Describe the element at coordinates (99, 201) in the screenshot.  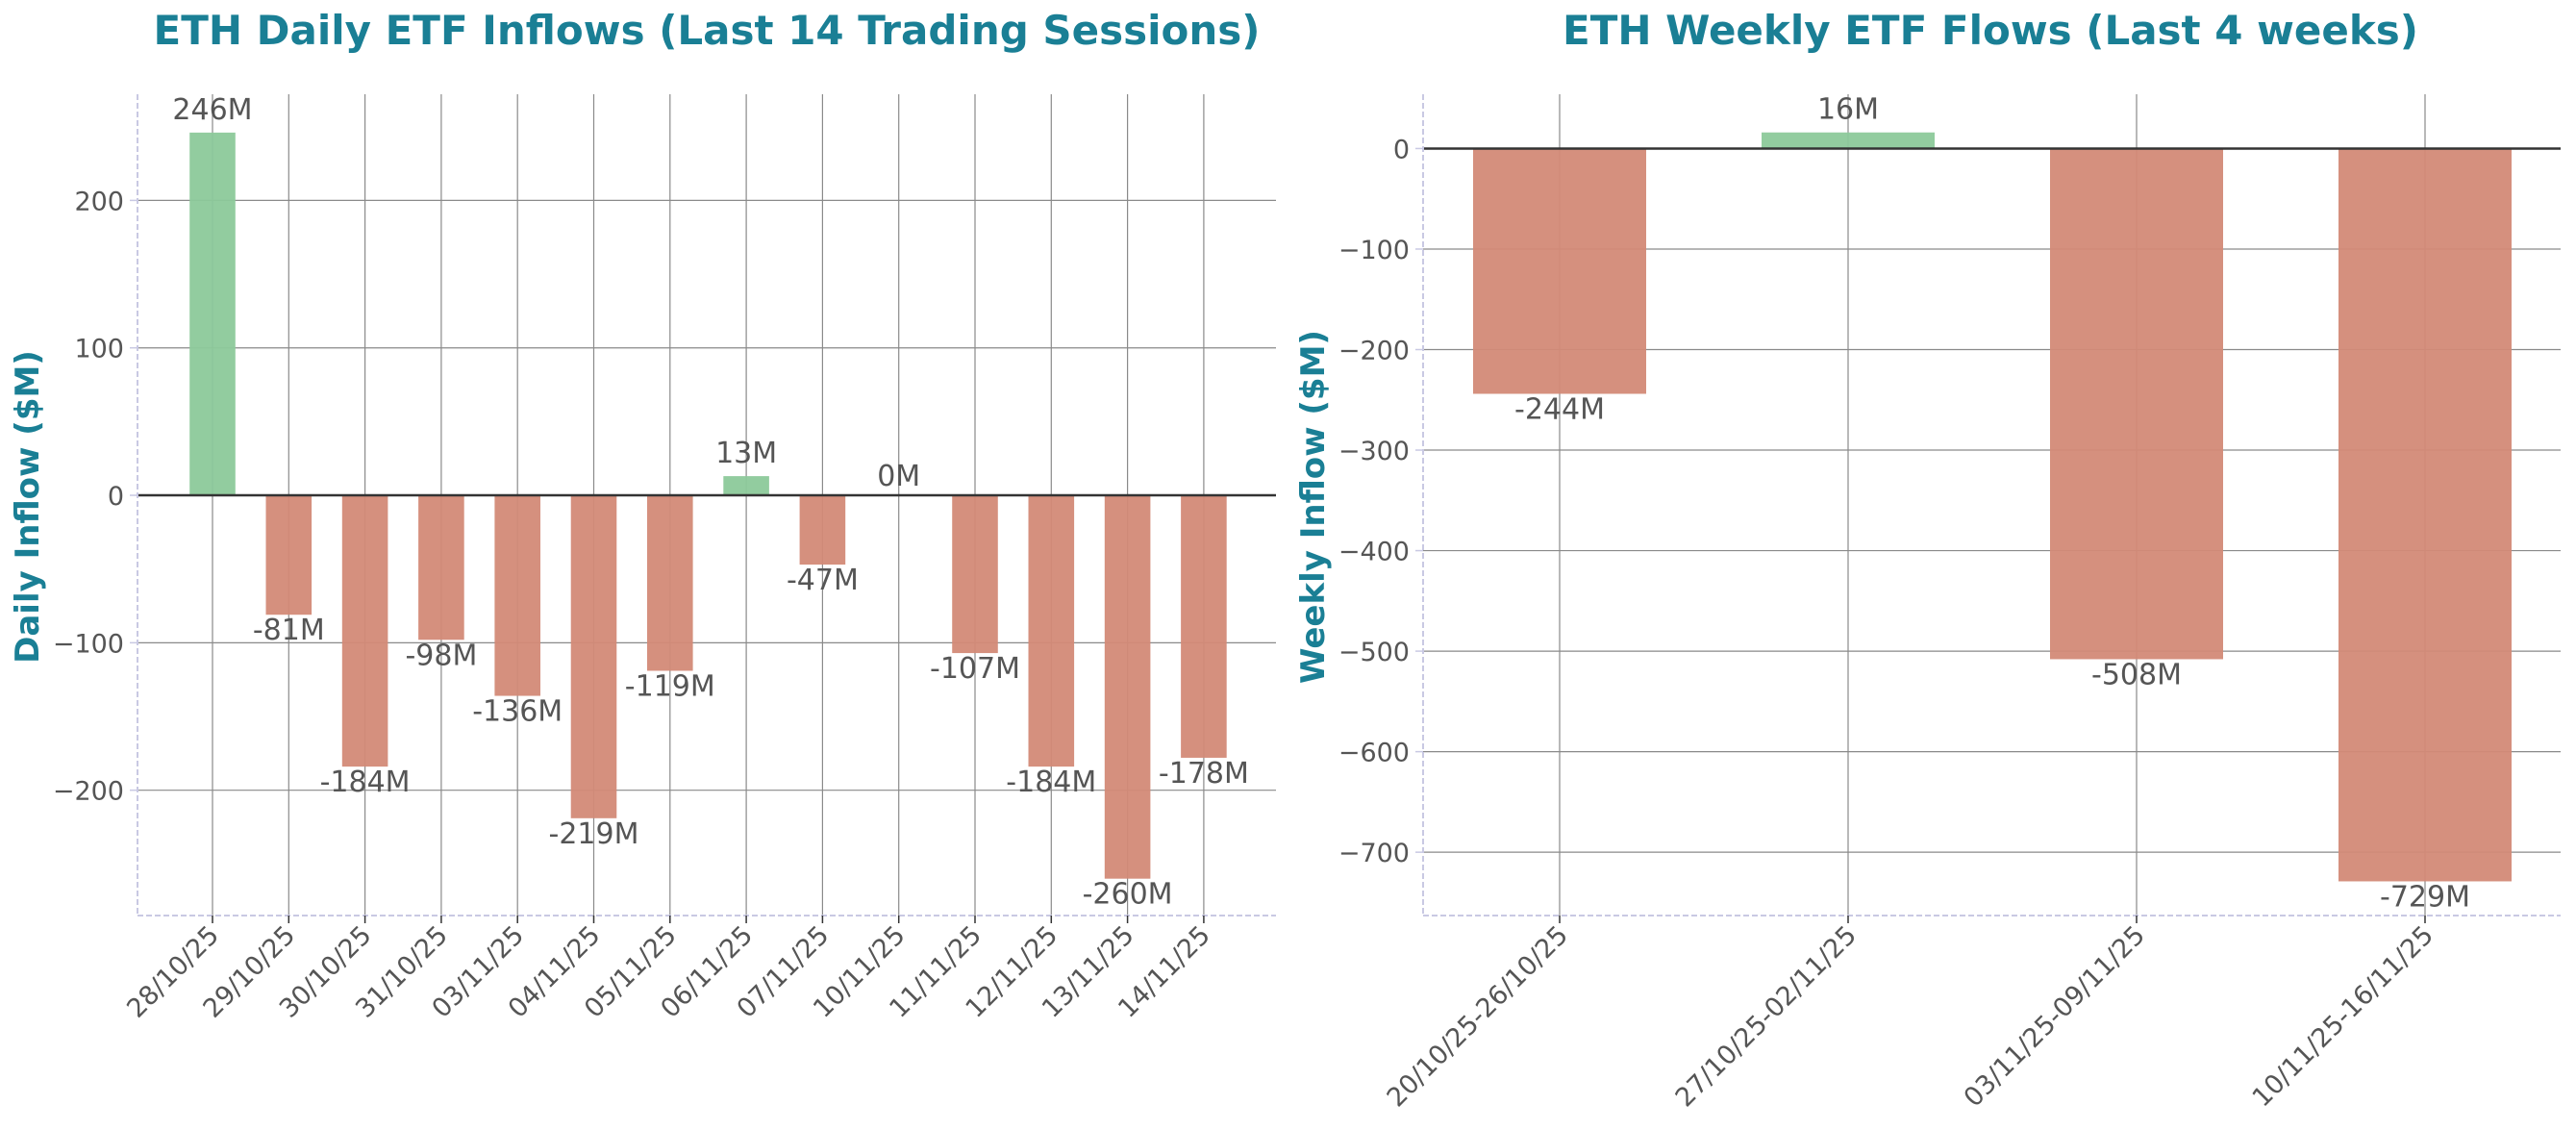
I see `y-tick-label: 200` at that location.